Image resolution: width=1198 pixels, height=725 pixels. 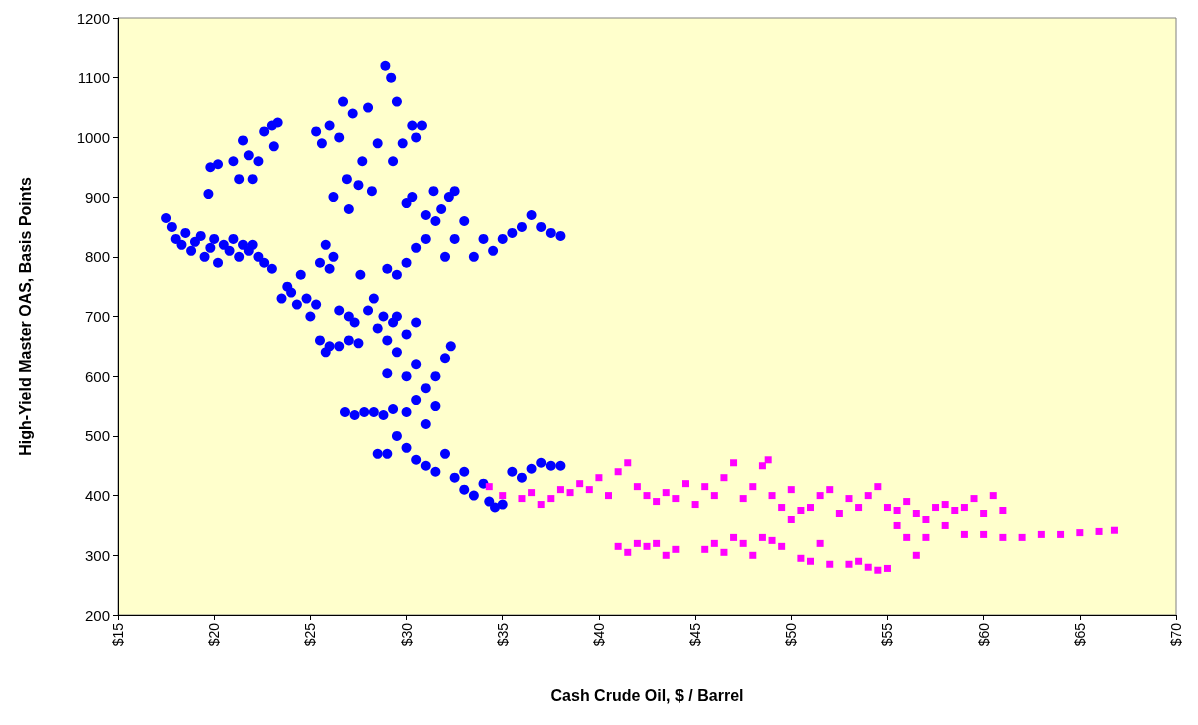 I want to click on x-tick-label: $15, so click(x=118, y=634).